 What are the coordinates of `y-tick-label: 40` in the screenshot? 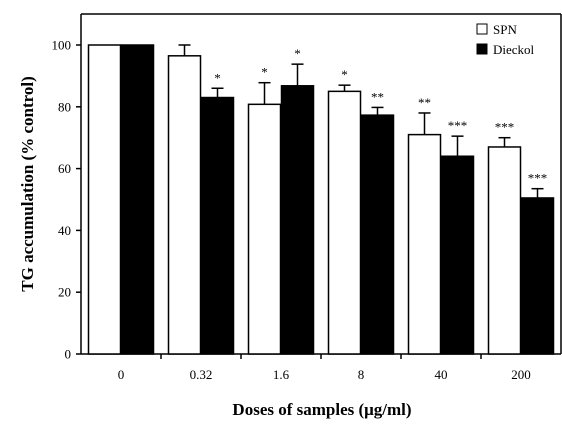 It's located at (64, 230).